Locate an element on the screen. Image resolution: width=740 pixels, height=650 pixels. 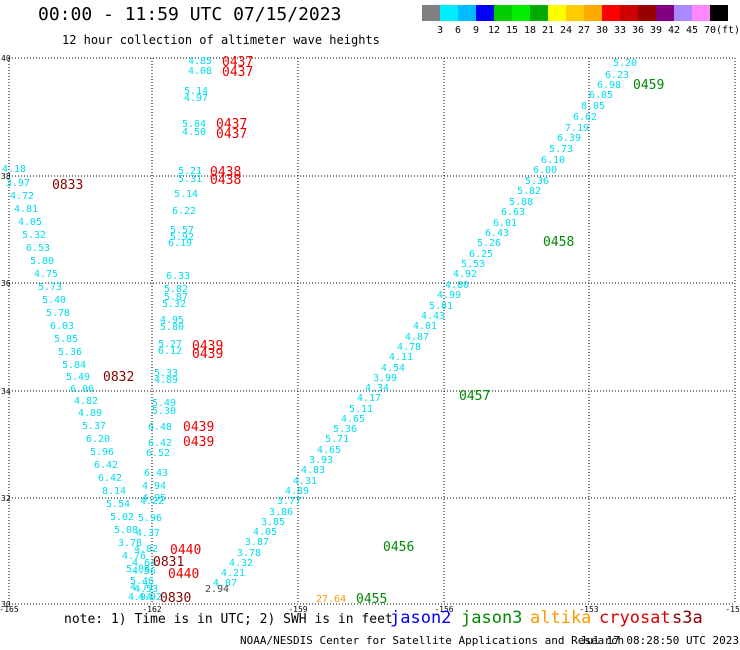
swh-value: 5.78 is located at coordinates (58, 313).